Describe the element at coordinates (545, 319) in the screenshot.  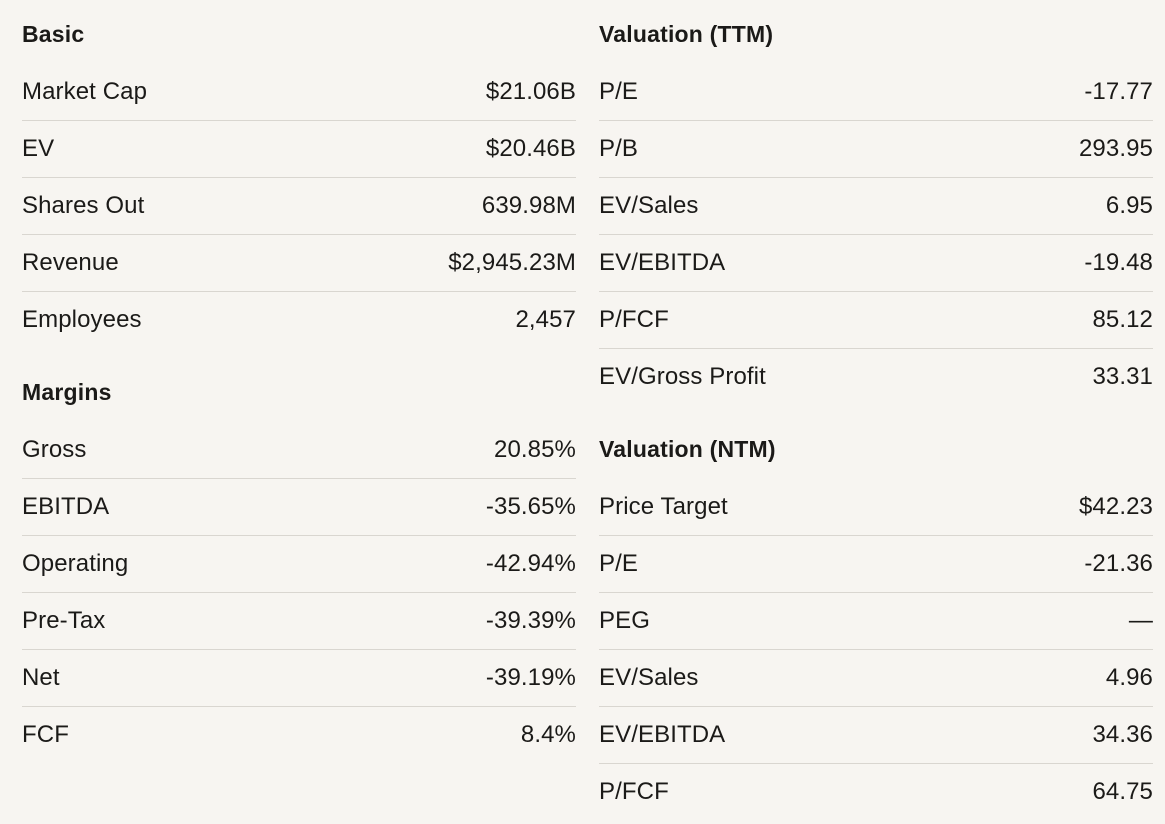
I see `stat-value: 2,457` at that location.